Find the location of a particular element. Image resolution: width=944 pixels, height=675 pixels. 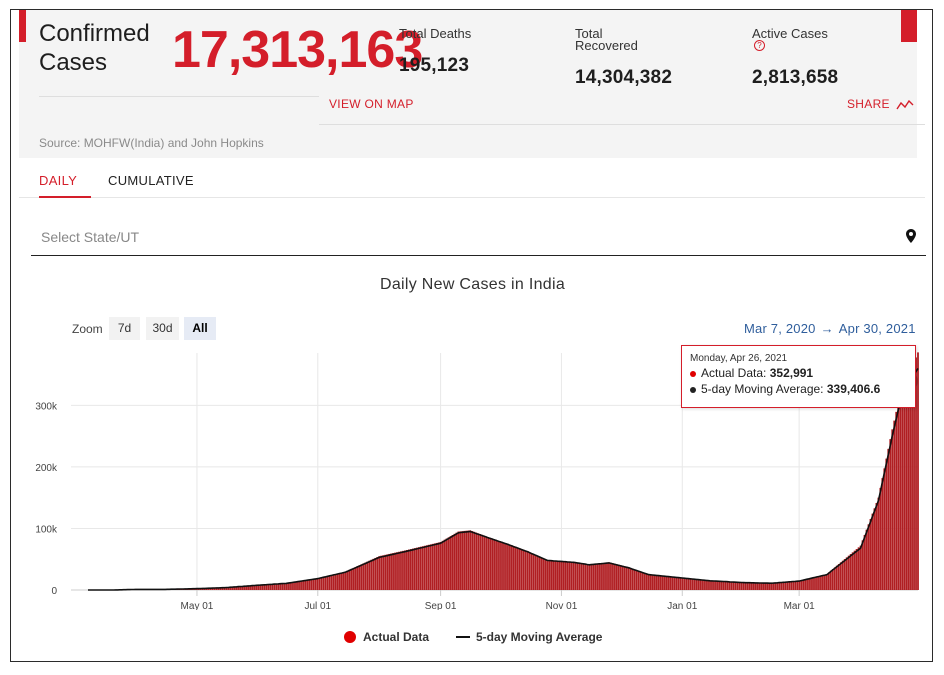

deaths-value: 195,123 is located at coordinates (434, 65).